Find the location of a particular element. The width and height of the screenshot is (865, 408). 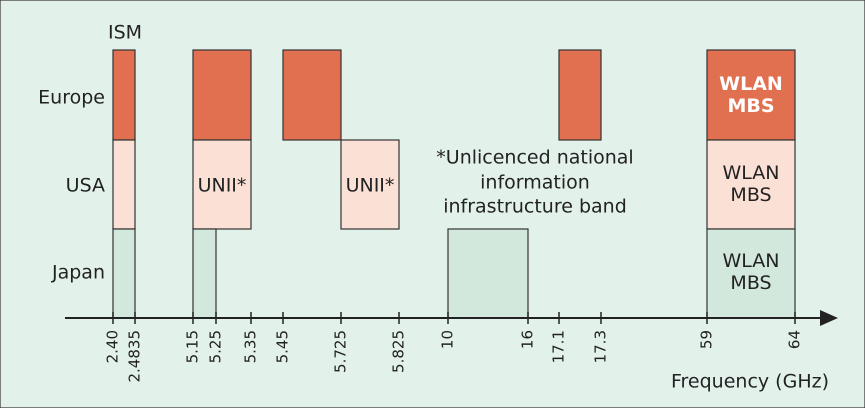

tick-label: 59 is located at coordinates (707, 339).